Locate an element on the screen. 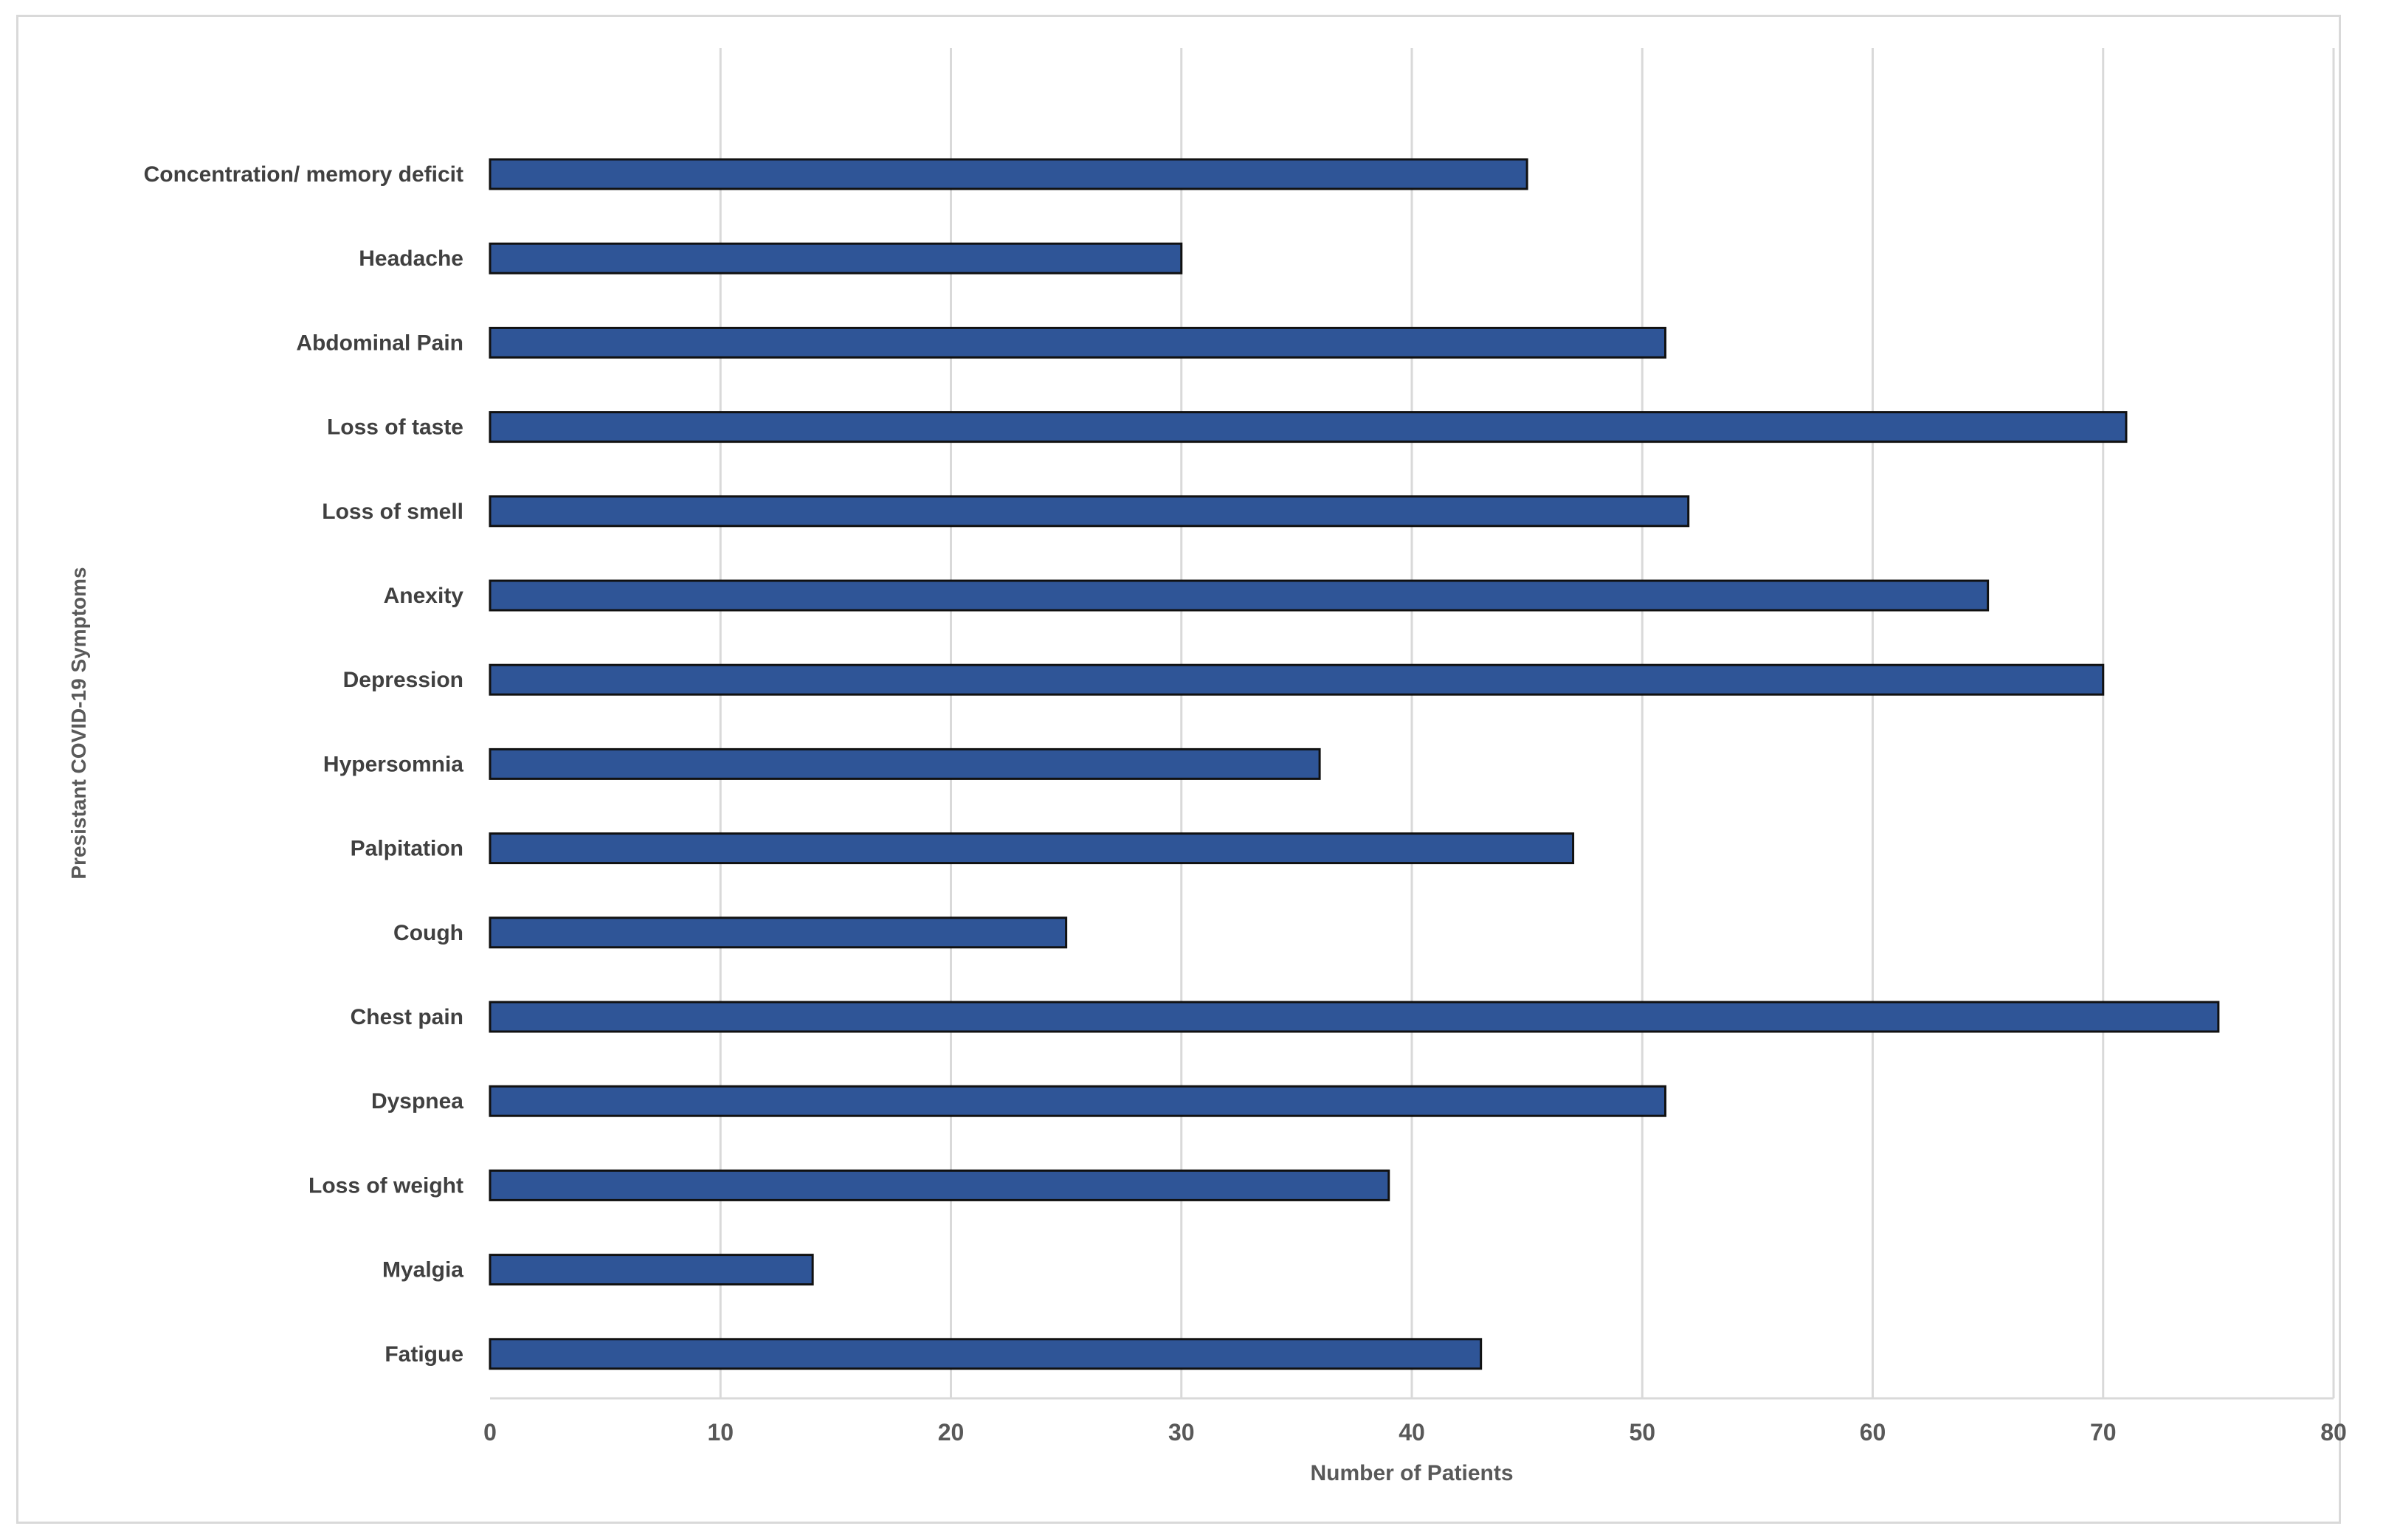  category-label: Chest pain is located at coordinates (407, 1017).